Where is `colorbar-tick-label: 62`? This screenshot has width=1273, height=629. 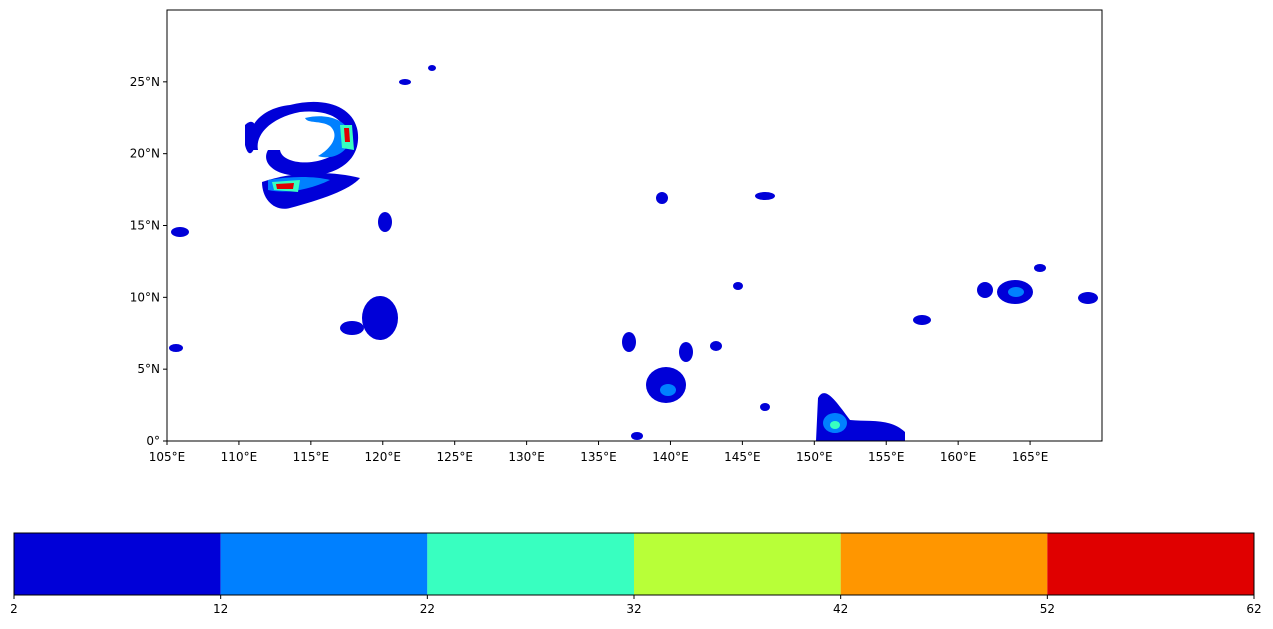 colorbar-tick-label: 62 is located at coordinates (1253, 609).